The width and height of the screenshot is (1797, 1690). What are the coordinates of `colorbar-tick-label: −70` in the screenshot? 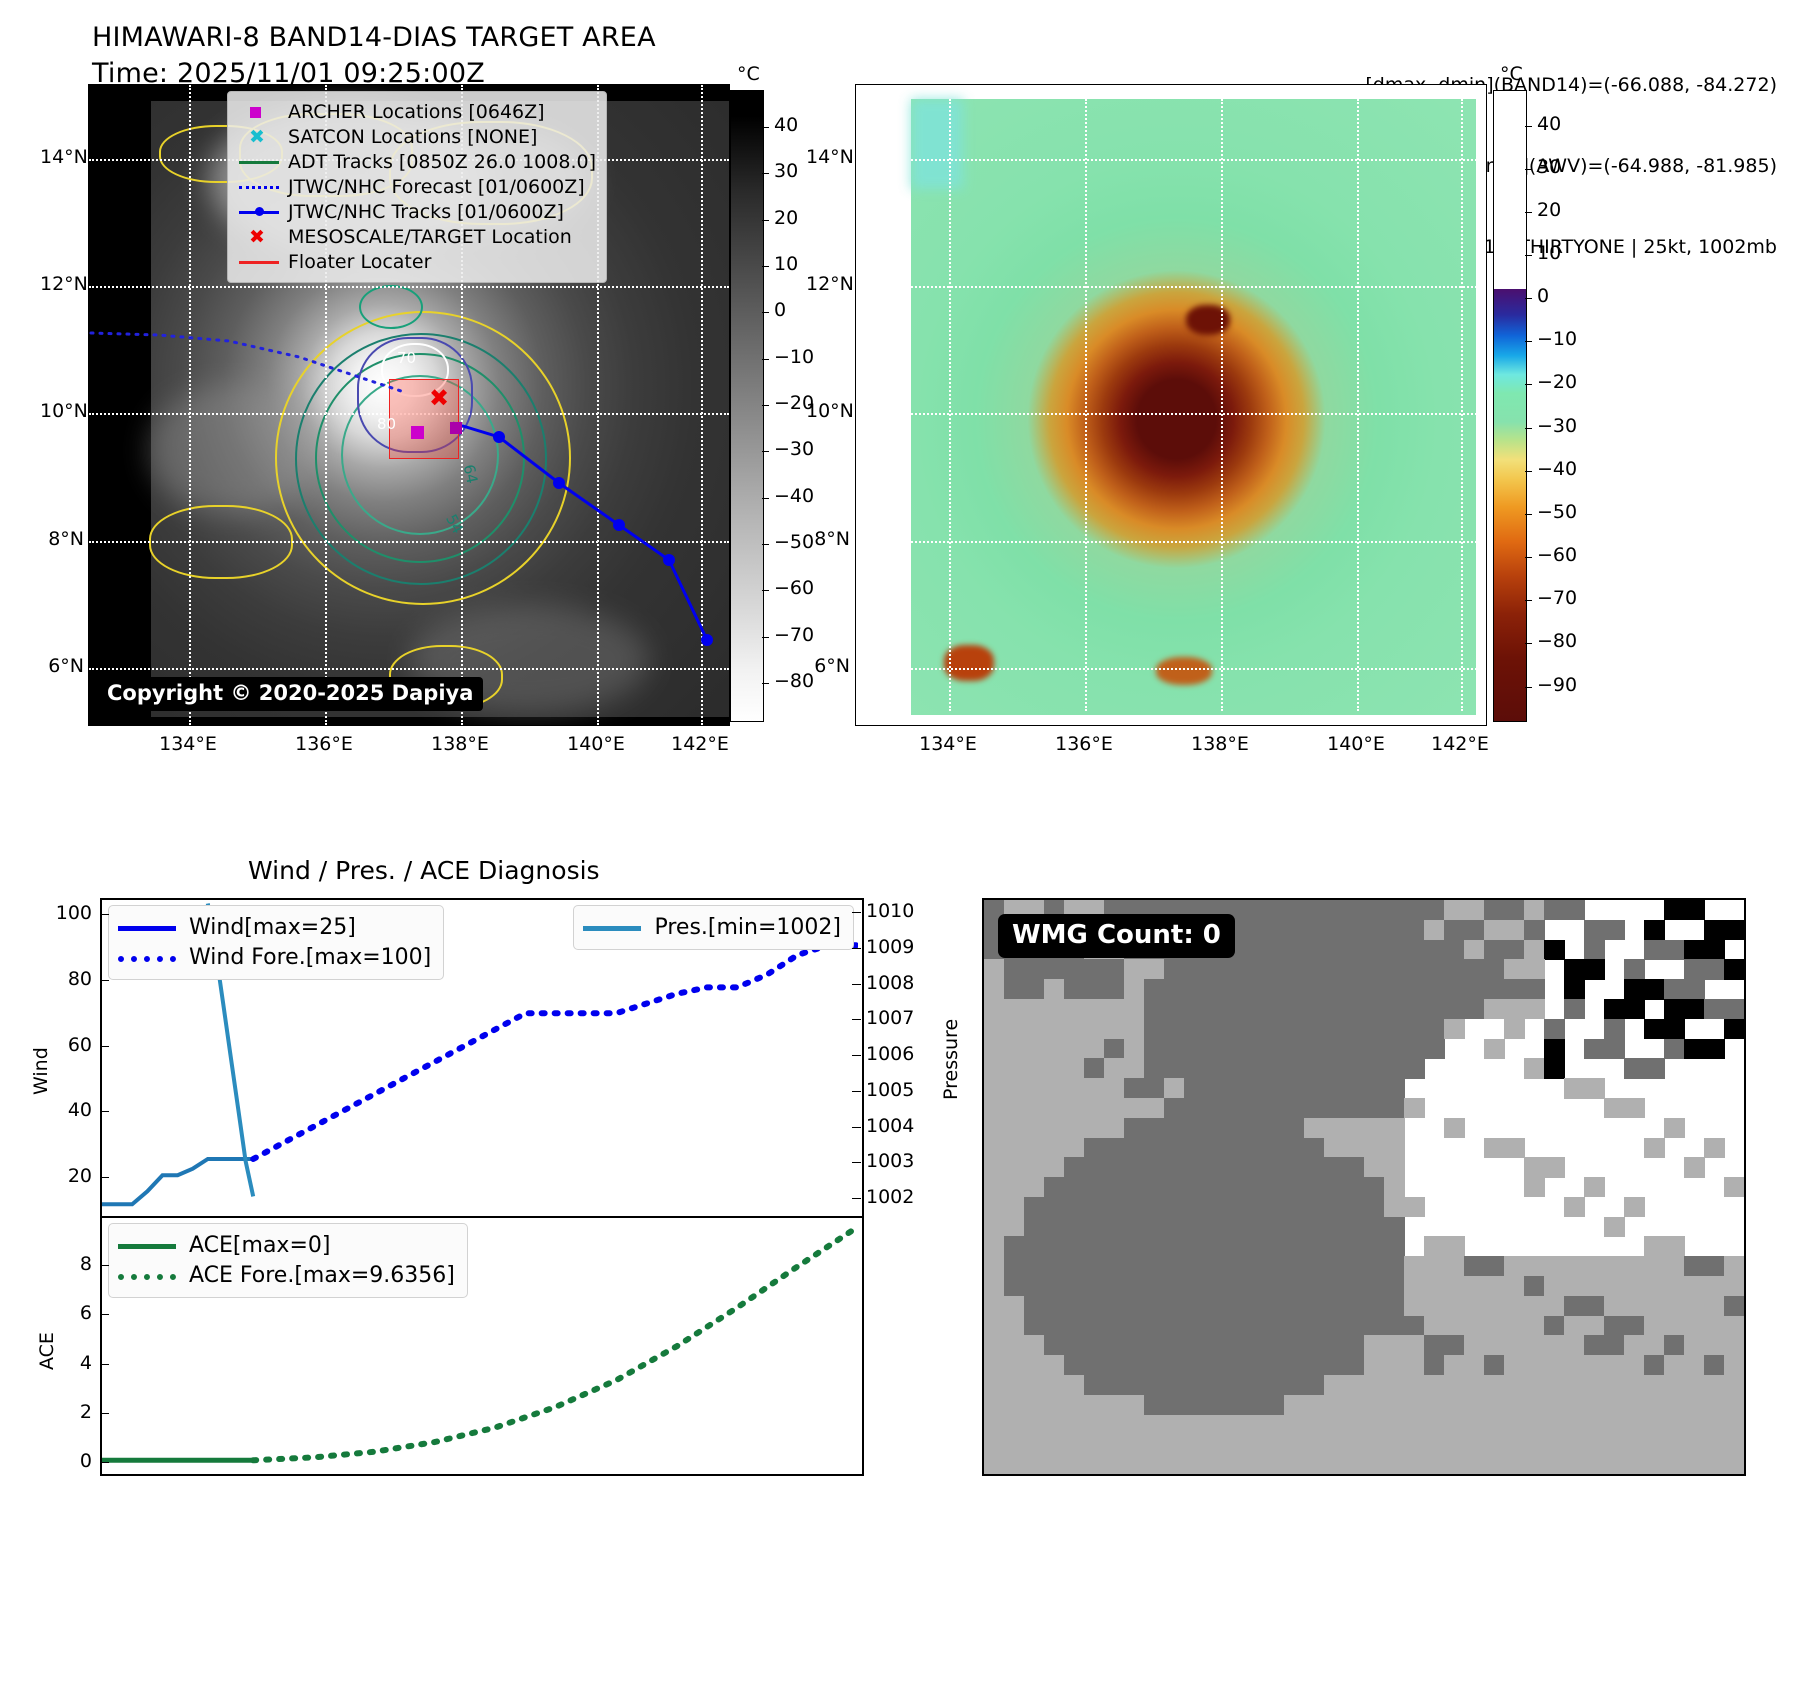 It's located at (1557, 598).